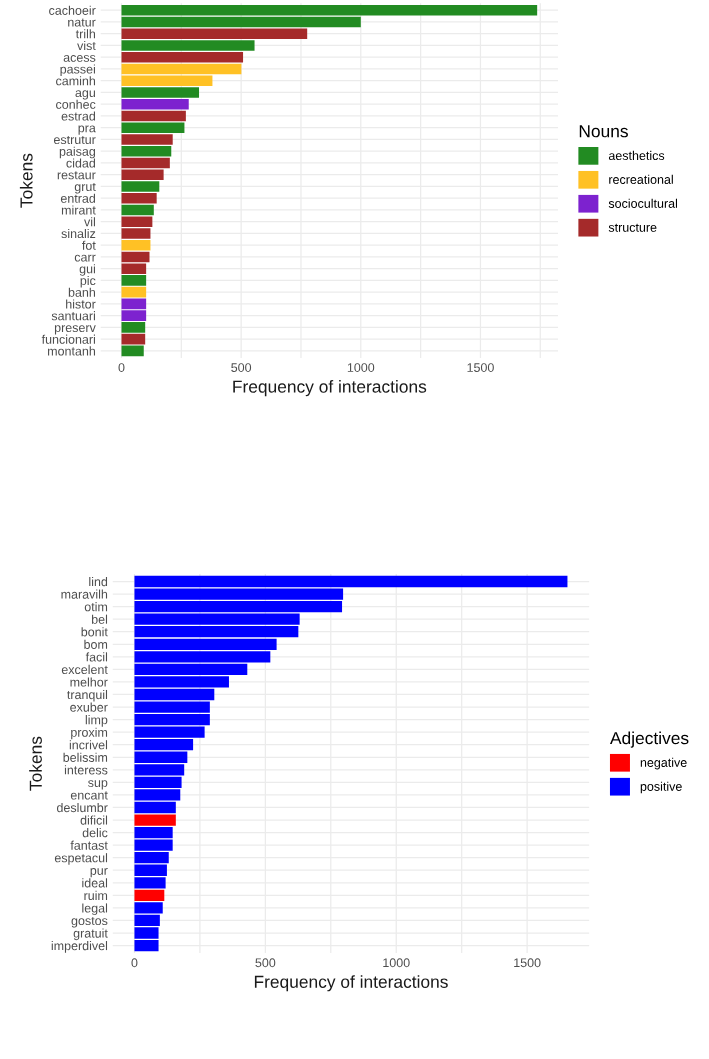 This screenshot has height=1059, width=709. I want to click on y-tick-label: passei, so click(77, 70).